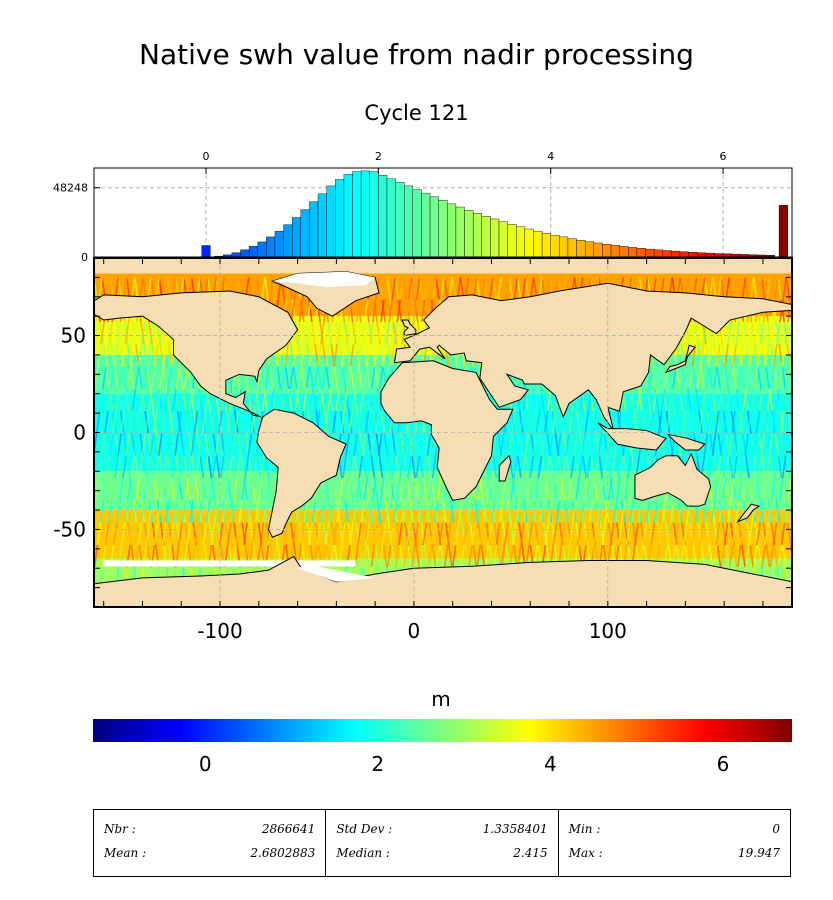 The width and height of the screenshot is (833, 900). I want to click on stats-column-range: Min : 0 Max : 19.947, so click(674, 843).